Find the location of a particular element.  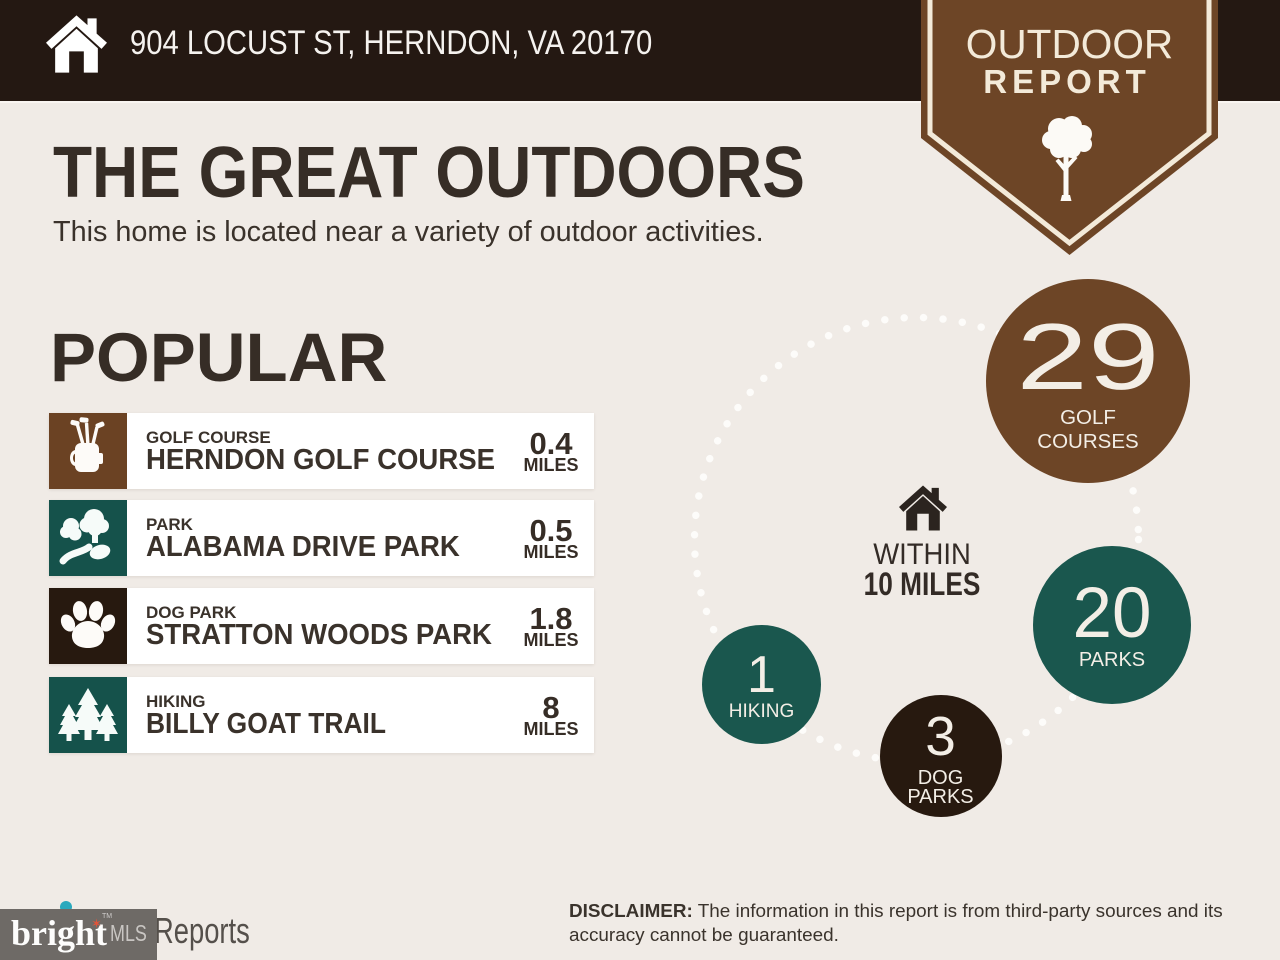

svg-text: OUTDOOR is located at coordinates (1069, 44).